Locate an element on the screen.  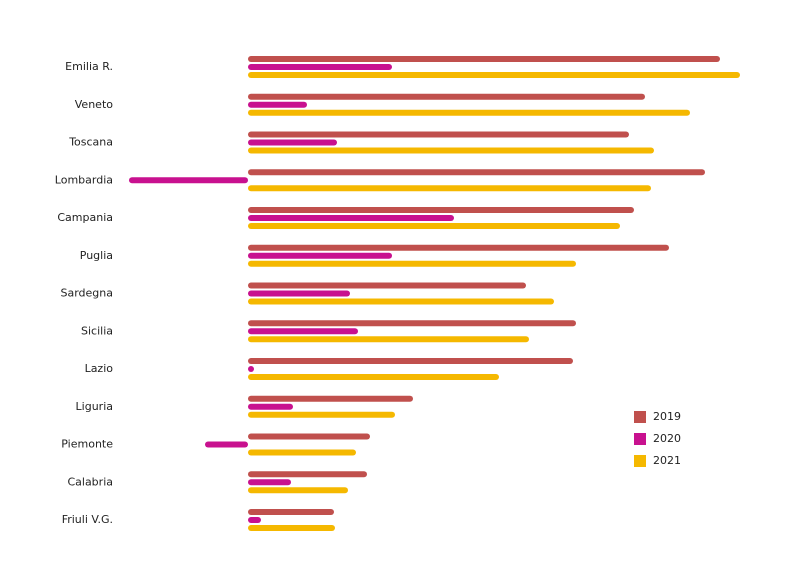
legend-label: 2020 is located at coordinates (667, 438).